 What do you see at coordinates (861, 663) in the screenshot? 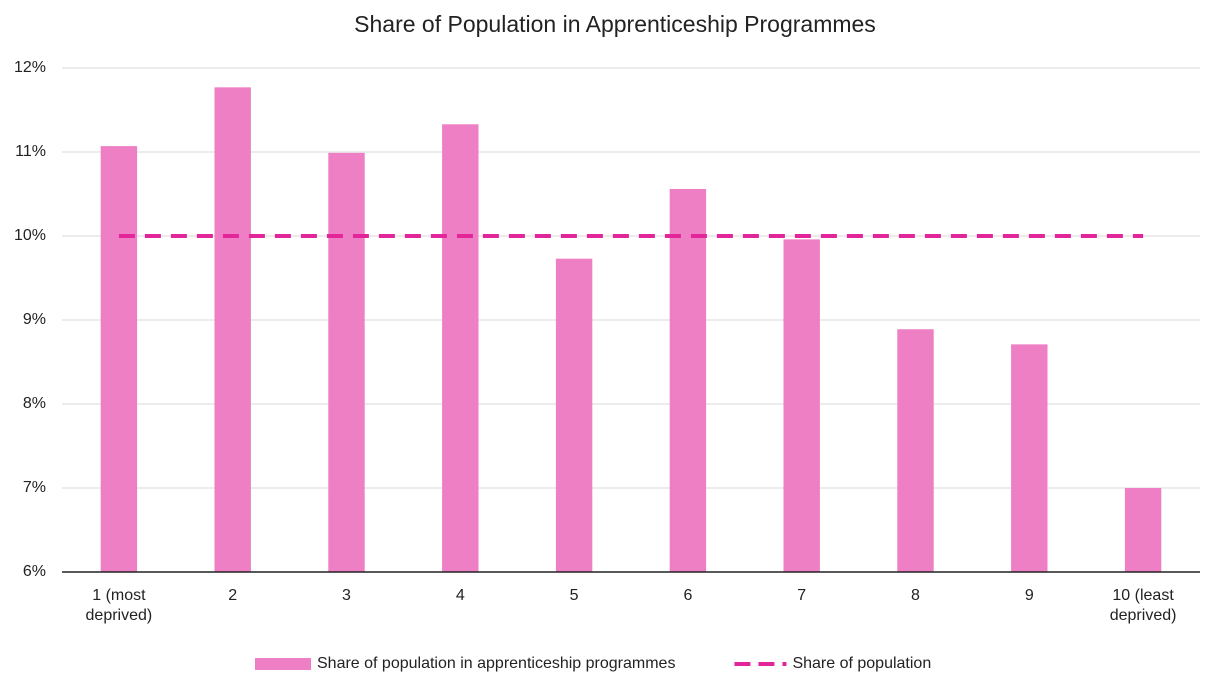
I see `legend-label: Share of population` at bounding box center [861, 663].